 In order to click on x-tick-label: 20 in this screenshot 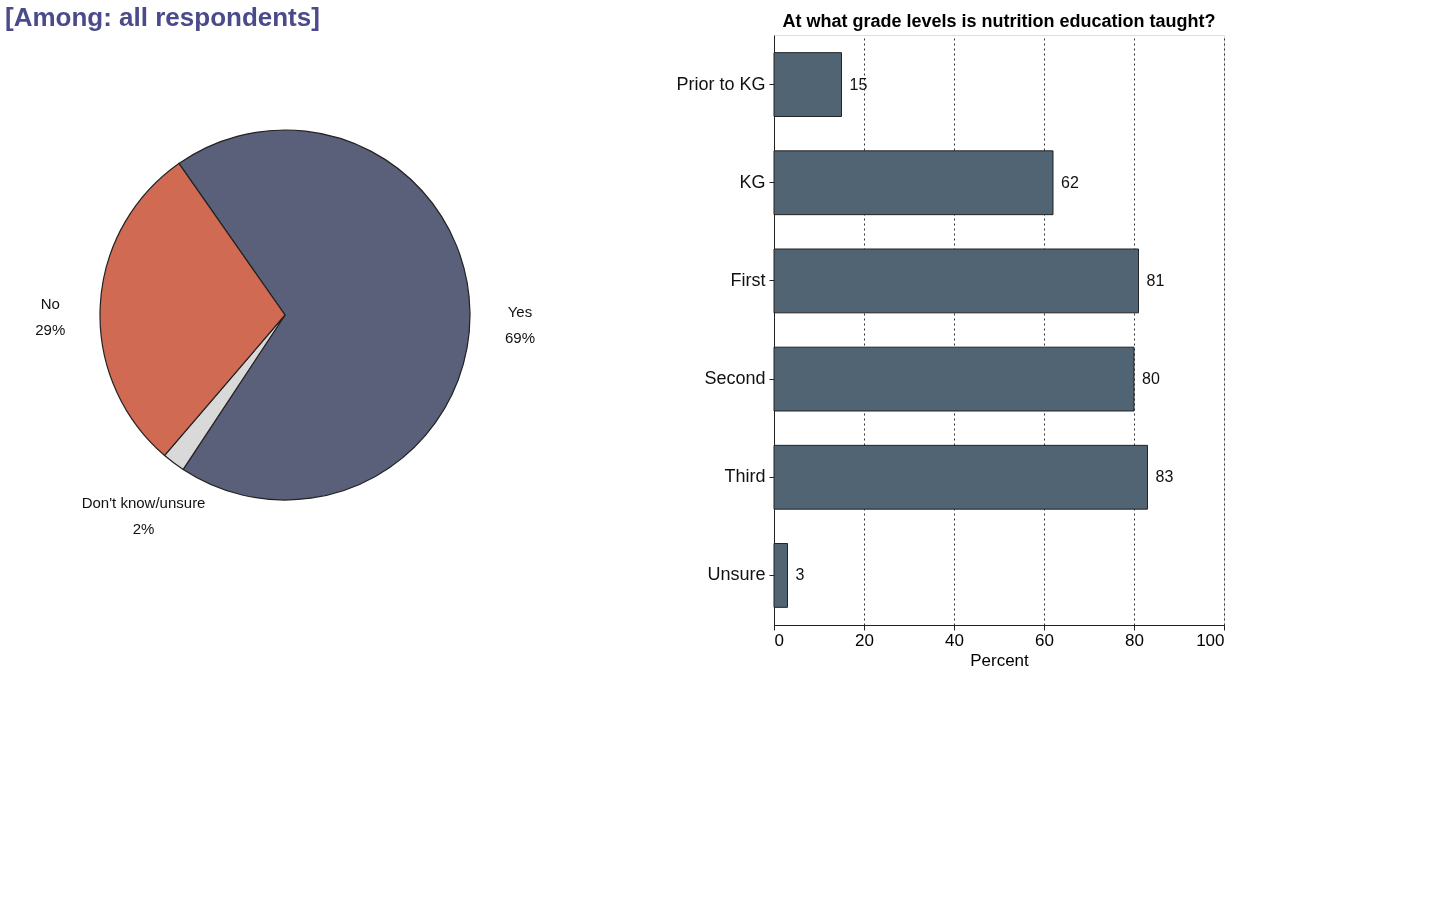, I will do `click(864, 640)`.